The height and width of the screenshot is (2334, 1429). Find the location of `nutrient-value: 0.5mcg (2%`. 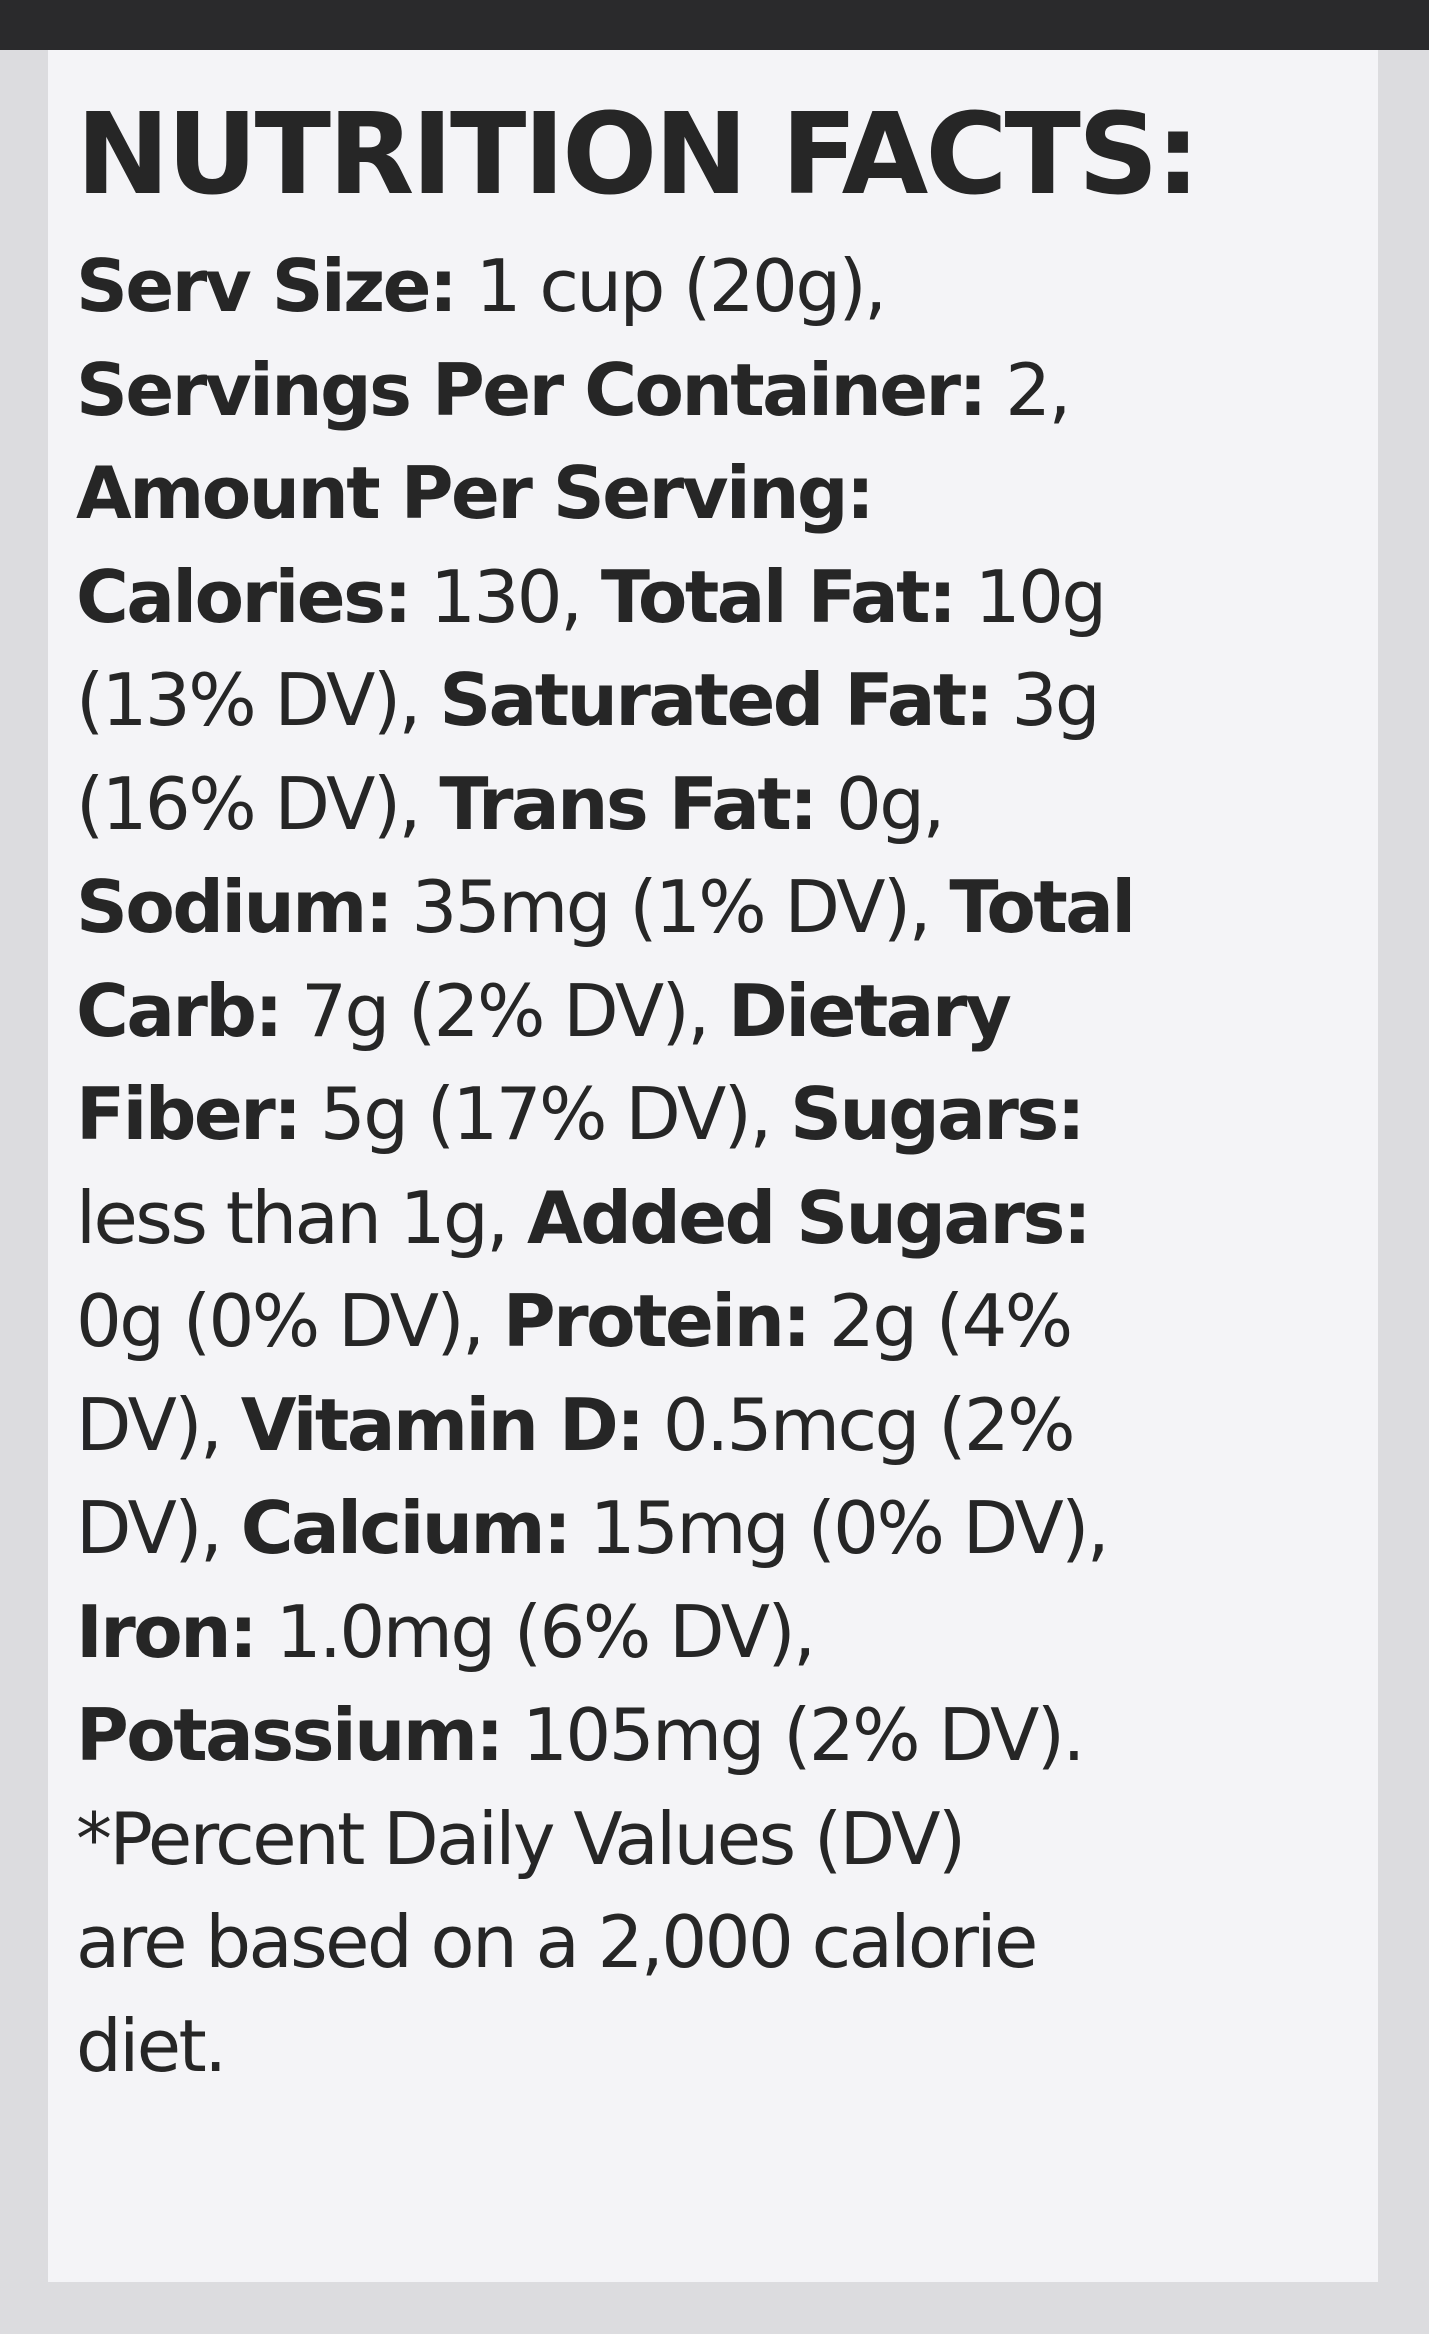

nutrient-value: 0.5mcg (2% is located at coordinates (859, 1424).